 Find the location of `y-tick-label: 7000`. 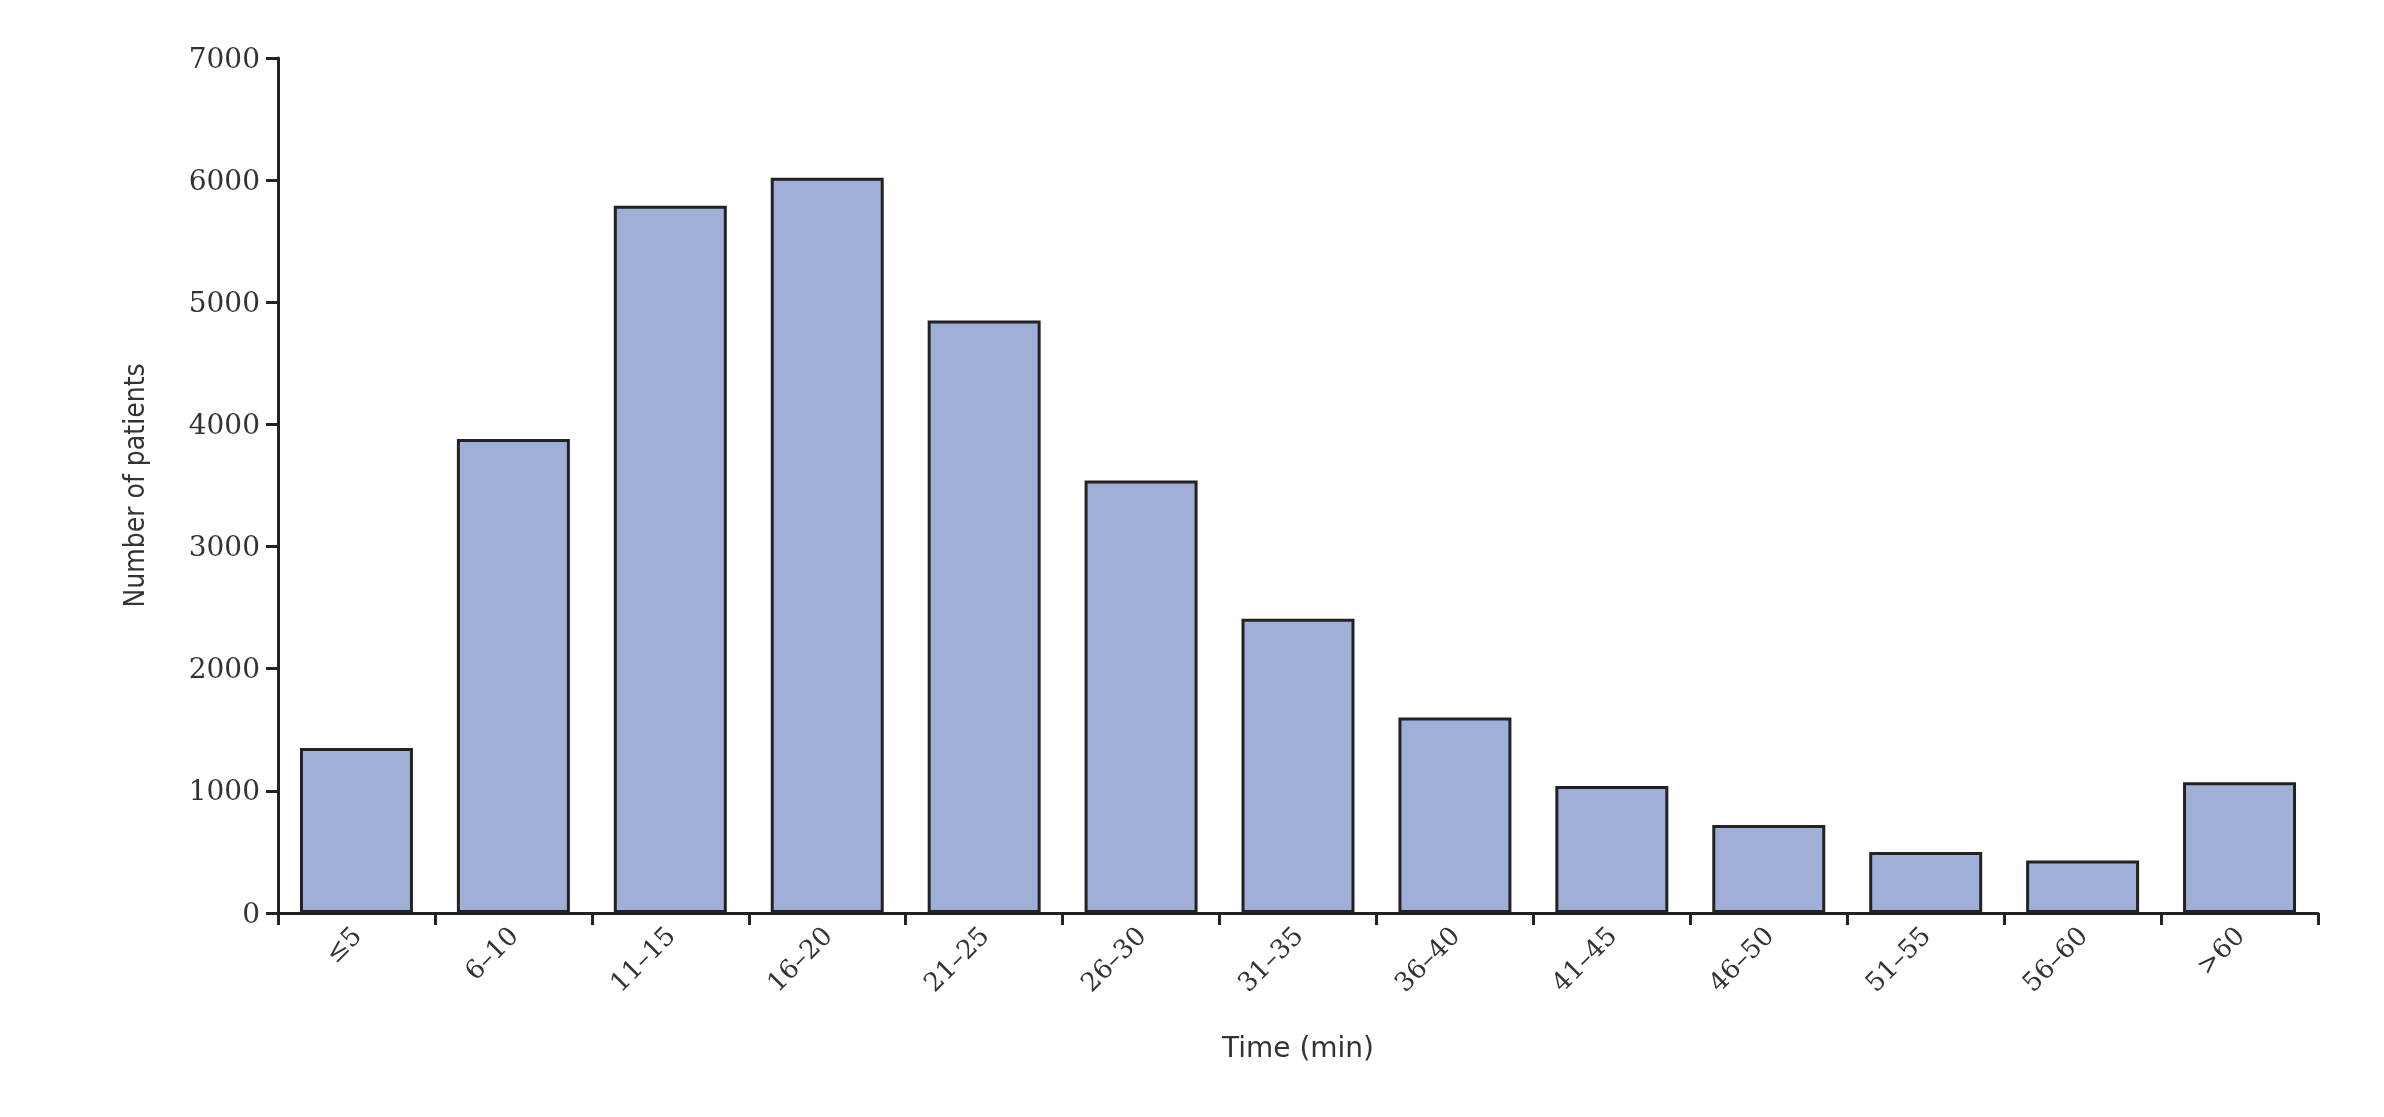

y-tick-label: 7000 is located at coordinates (224, 58).